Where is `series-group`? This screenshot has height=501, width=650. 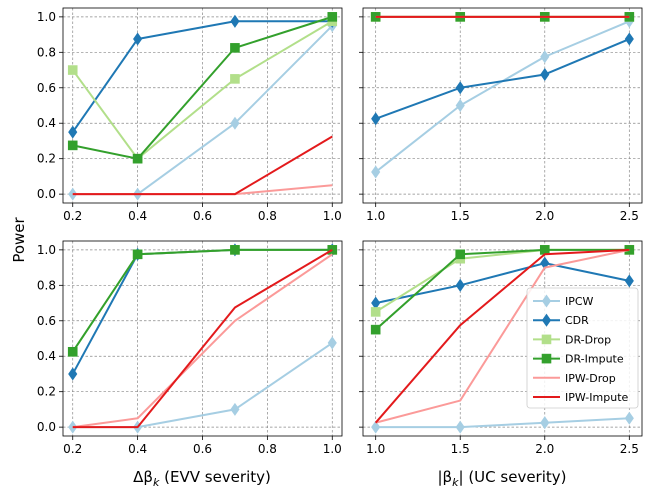
series-group is located at coordinates (502, 95).